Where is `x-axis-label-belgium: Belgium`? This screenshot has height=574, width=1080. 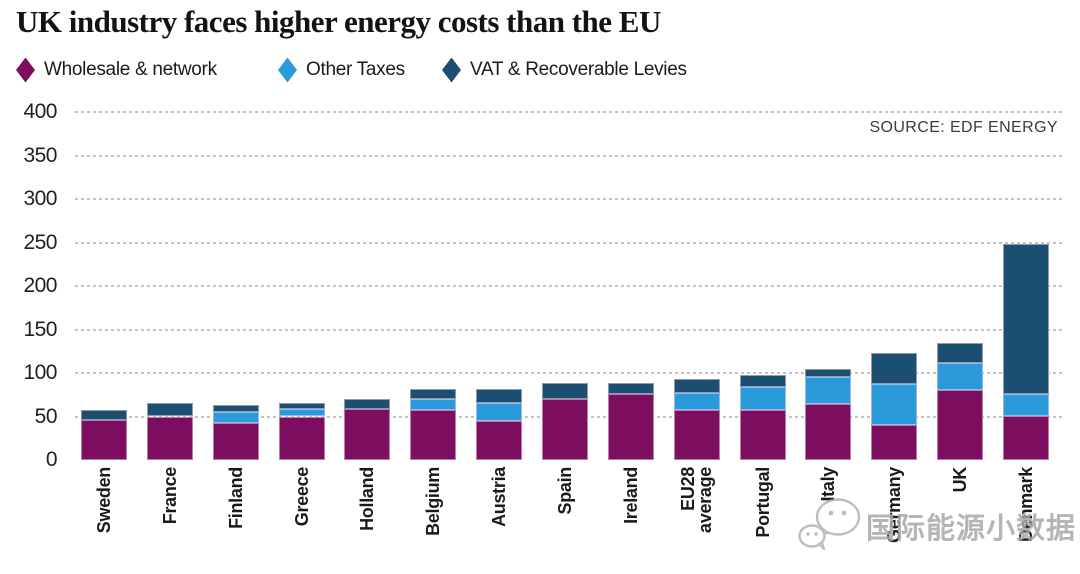
x-axis-label-belgium: Belgium is located at coordinates (432, 501).